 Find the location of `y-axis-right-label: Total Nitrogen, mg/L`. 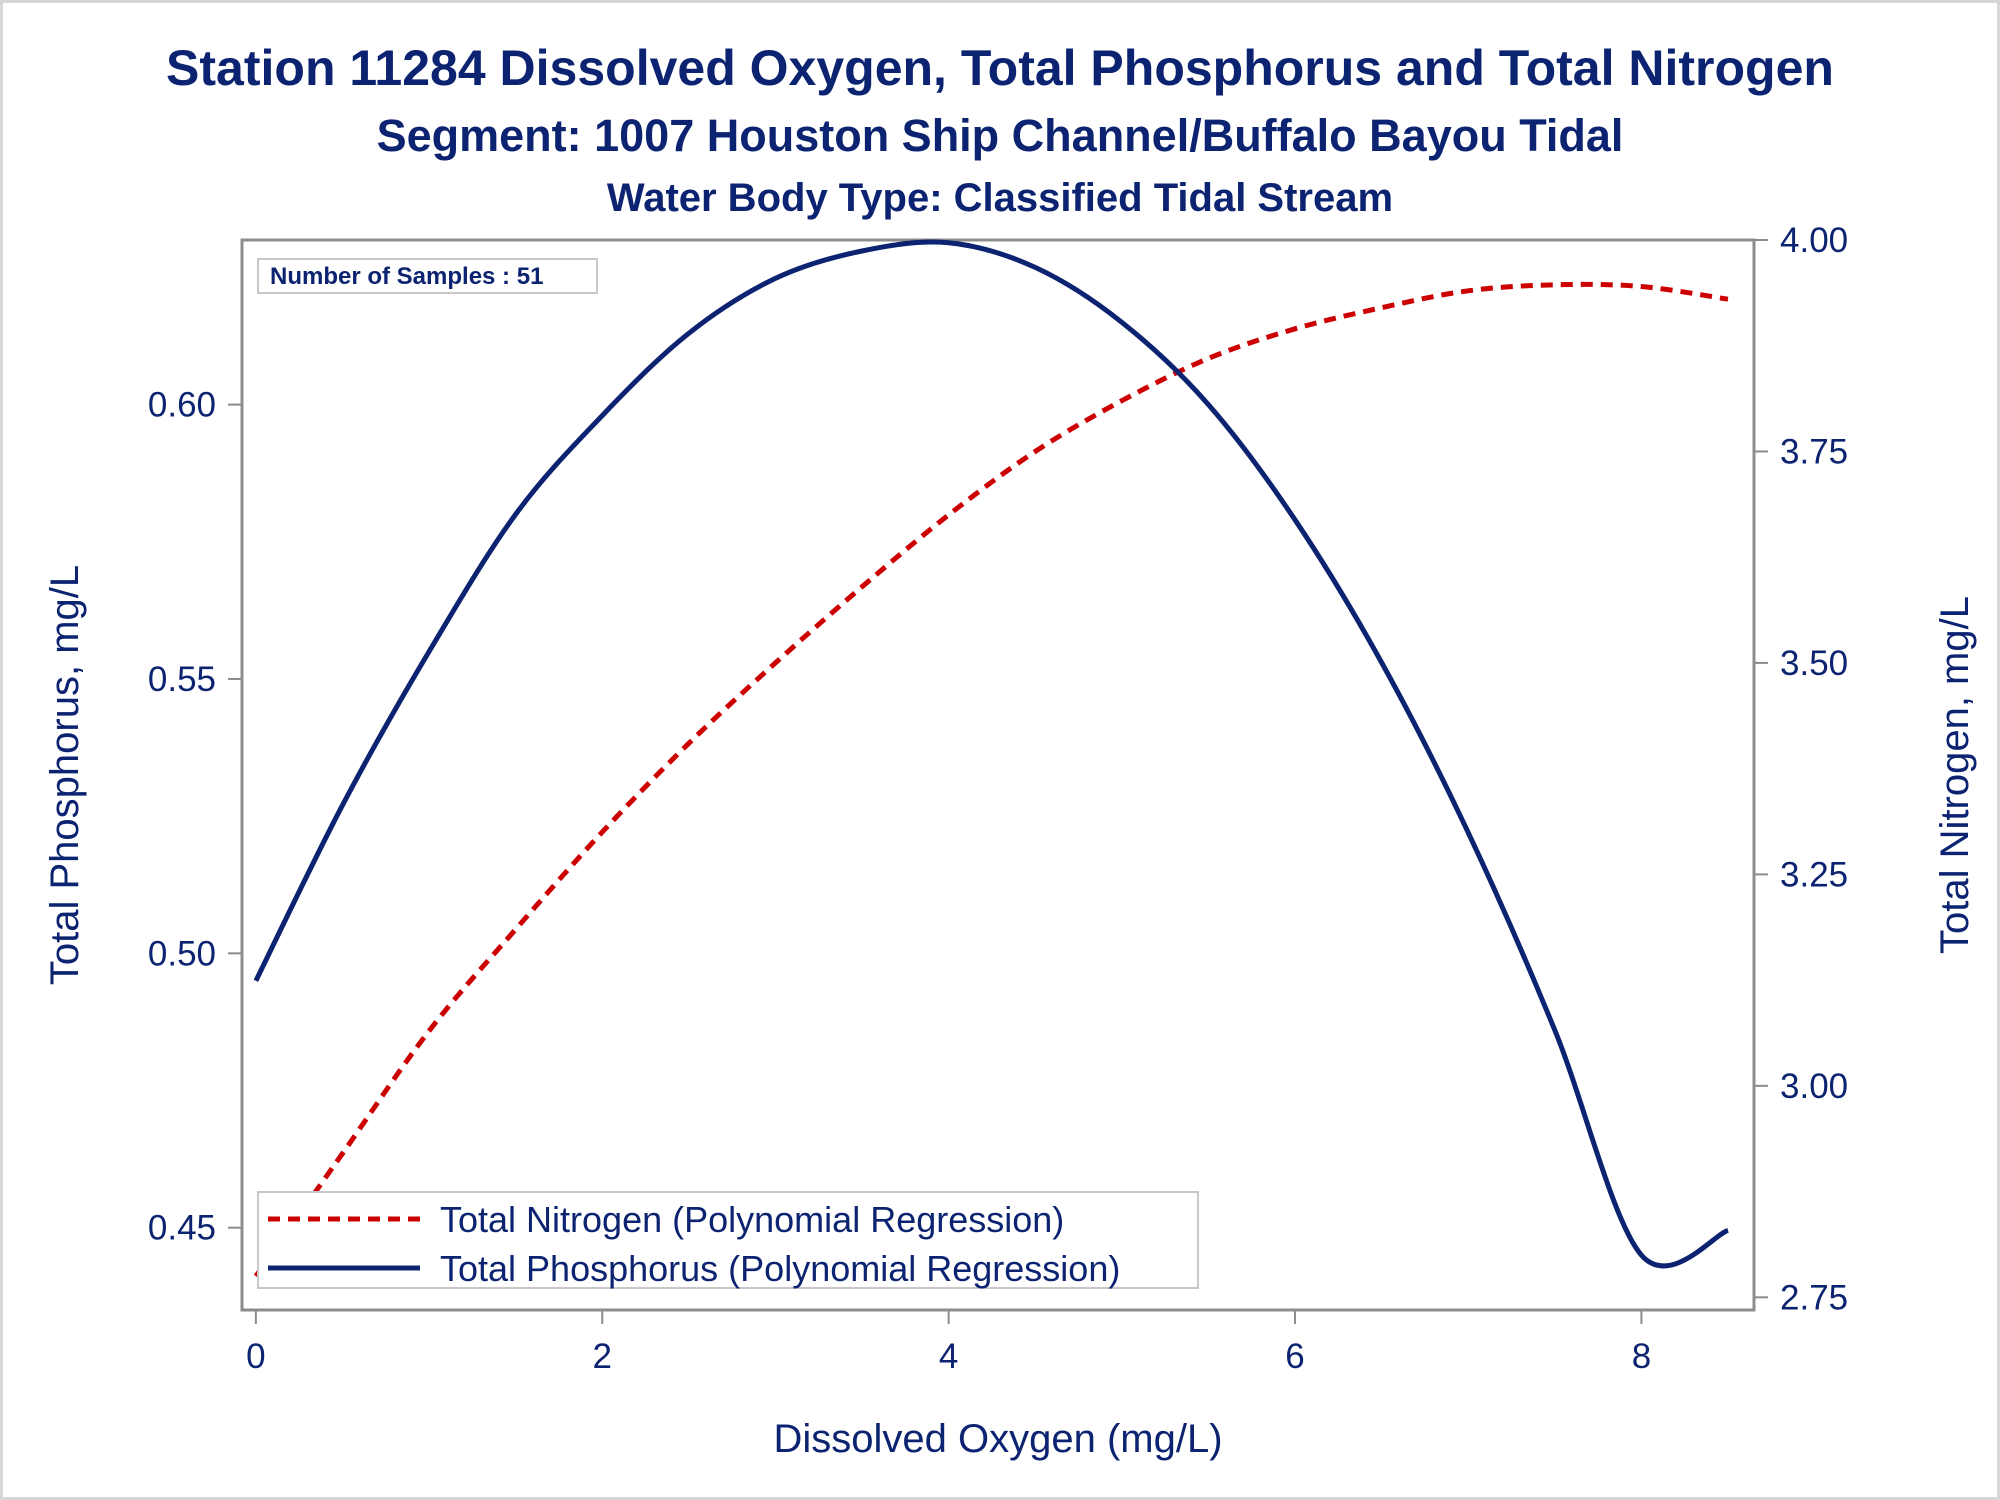

y-axis-right-label: Total Nitrogen, mg/L is located at coordinates (1955, 775).